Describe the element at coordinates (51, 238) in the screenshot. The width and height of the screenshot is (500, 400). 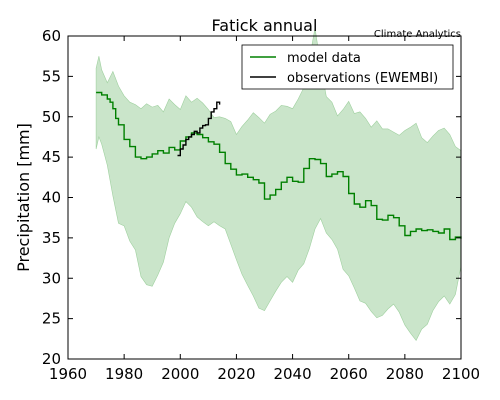
I see `y-tick-label: 35` at that location.